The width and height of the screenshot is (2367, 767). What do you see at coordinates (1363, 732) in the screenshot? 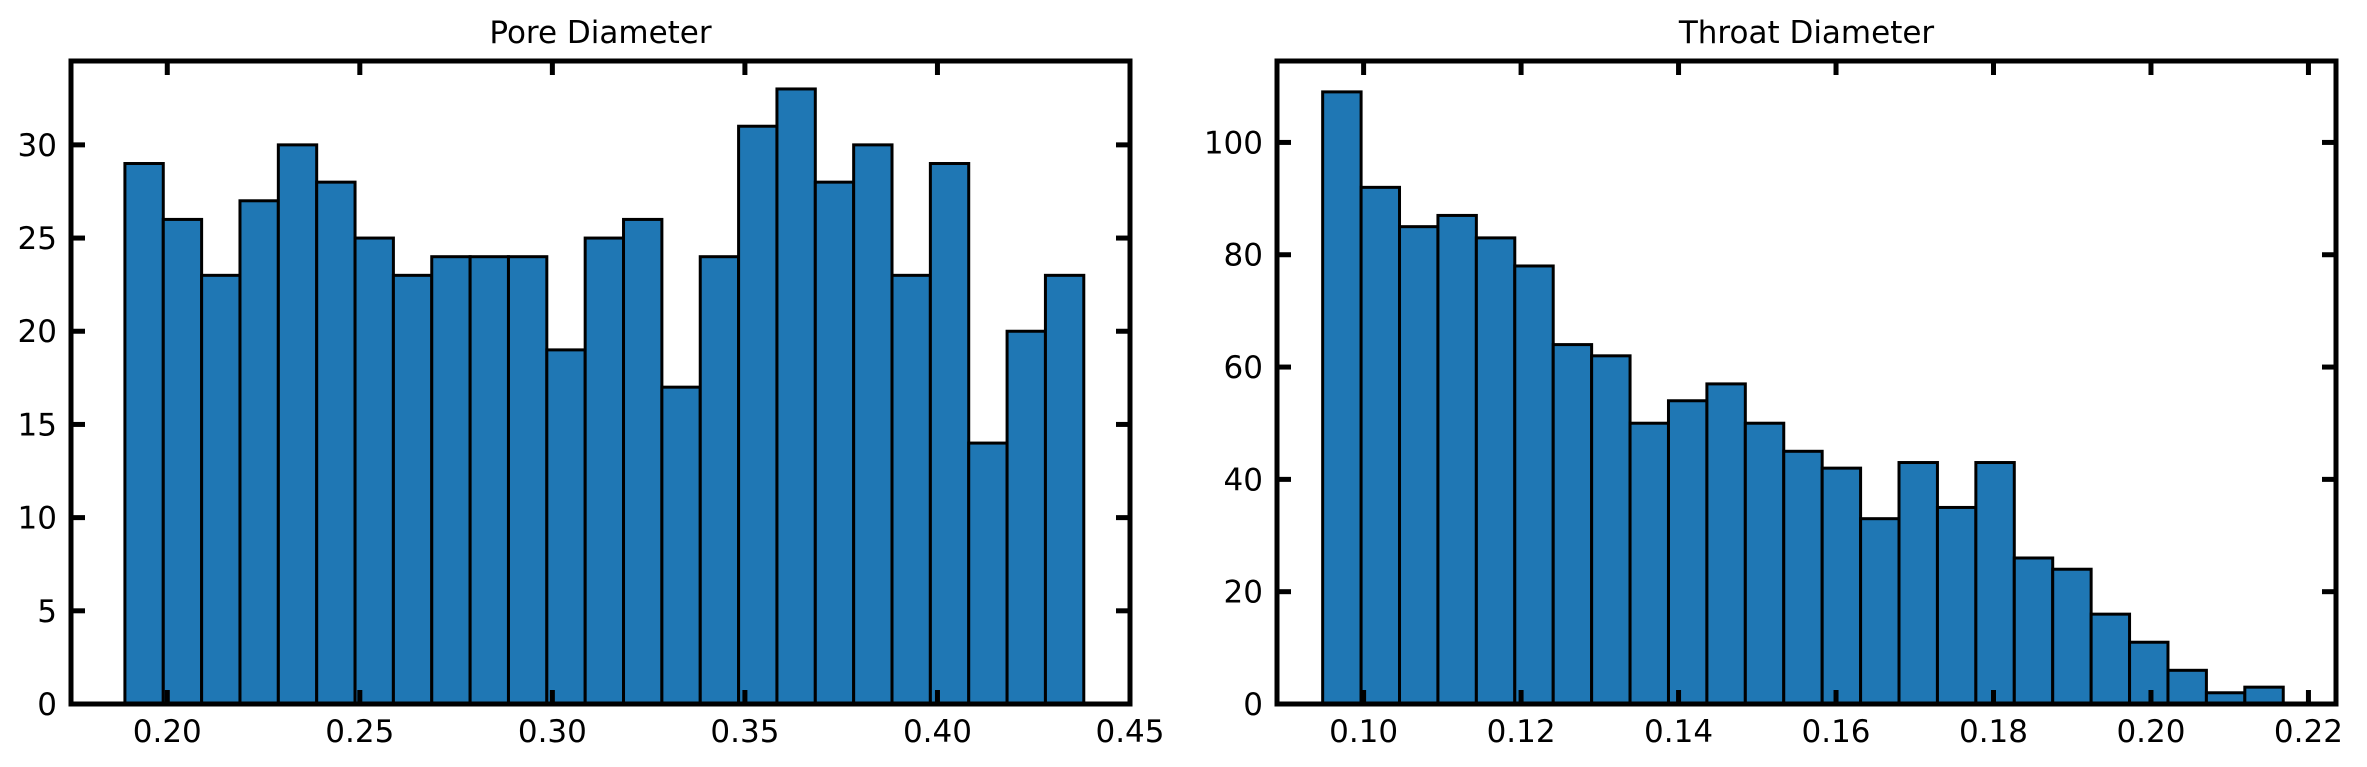
I see `x-tick-label: 0.10` at bounding box center [1363, 732].